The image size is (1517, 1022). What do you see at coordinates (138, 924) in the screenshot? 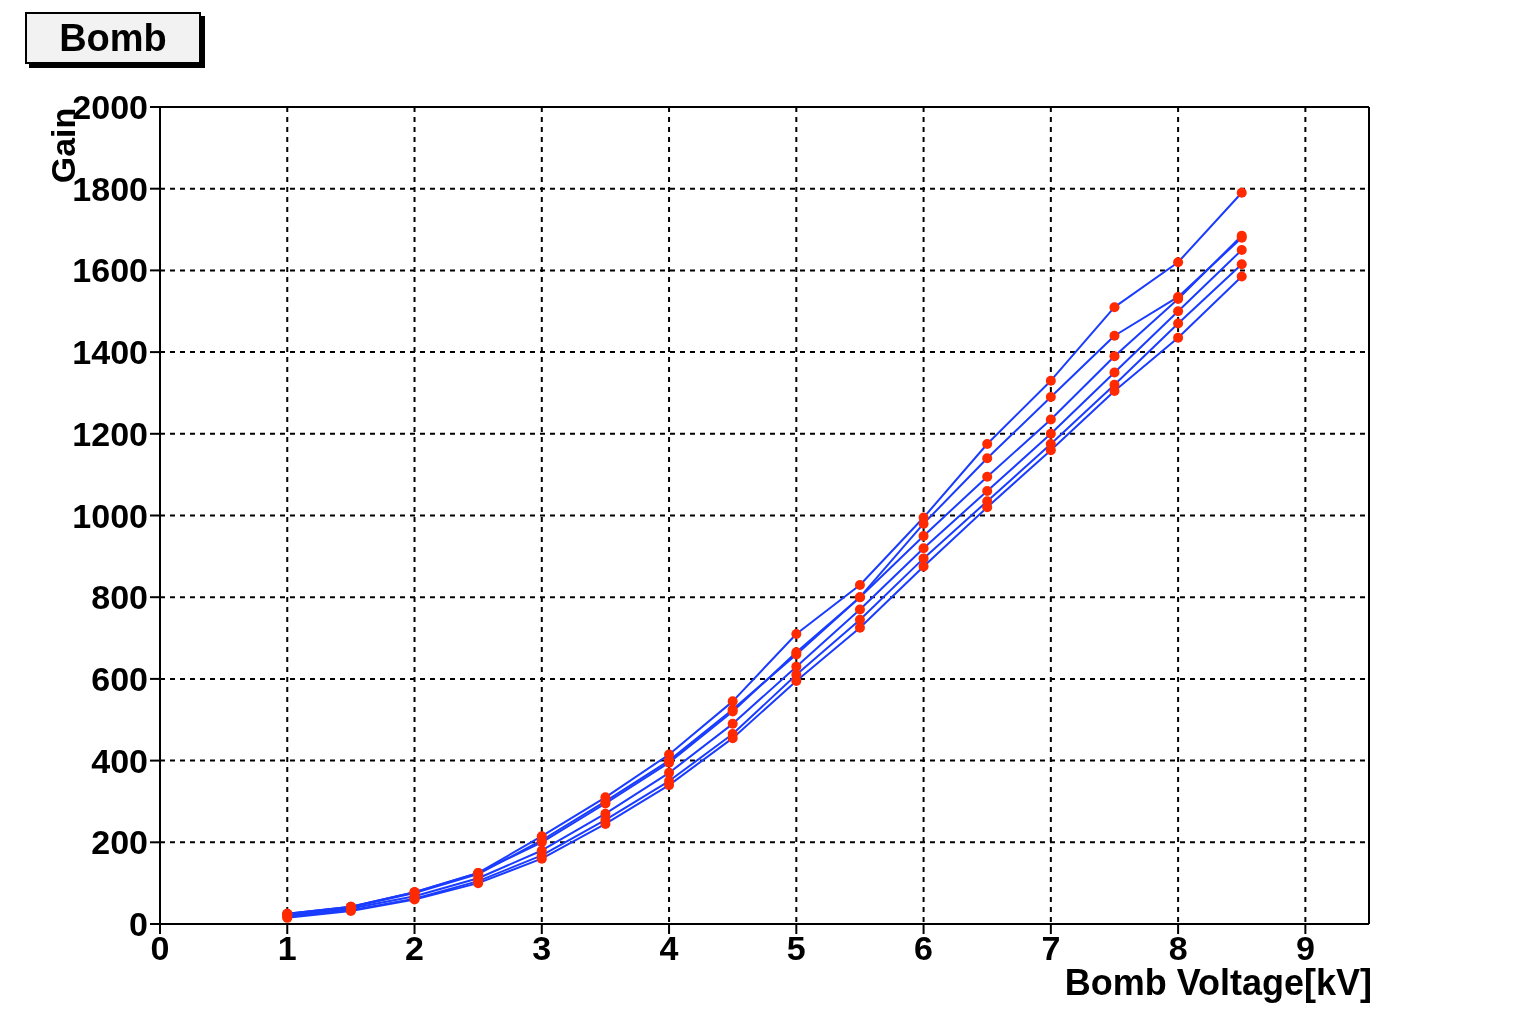
I see `y-tick-label: 0` at bounding box center [138, 924].